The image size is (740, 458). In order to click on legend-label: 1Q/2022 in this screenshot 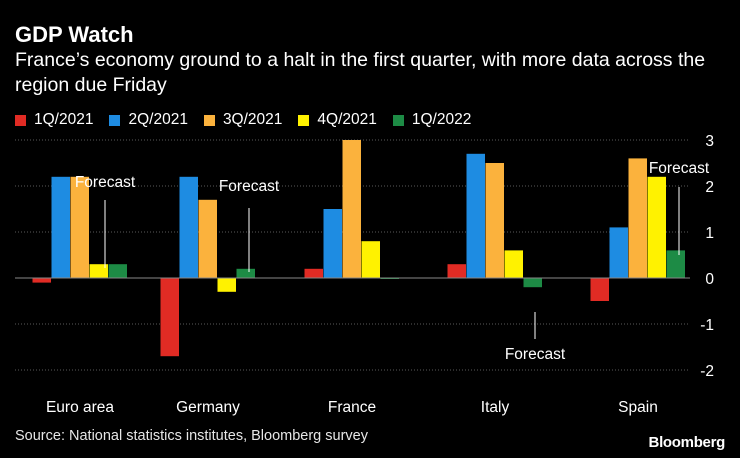, I will do `click(441, 119)`.